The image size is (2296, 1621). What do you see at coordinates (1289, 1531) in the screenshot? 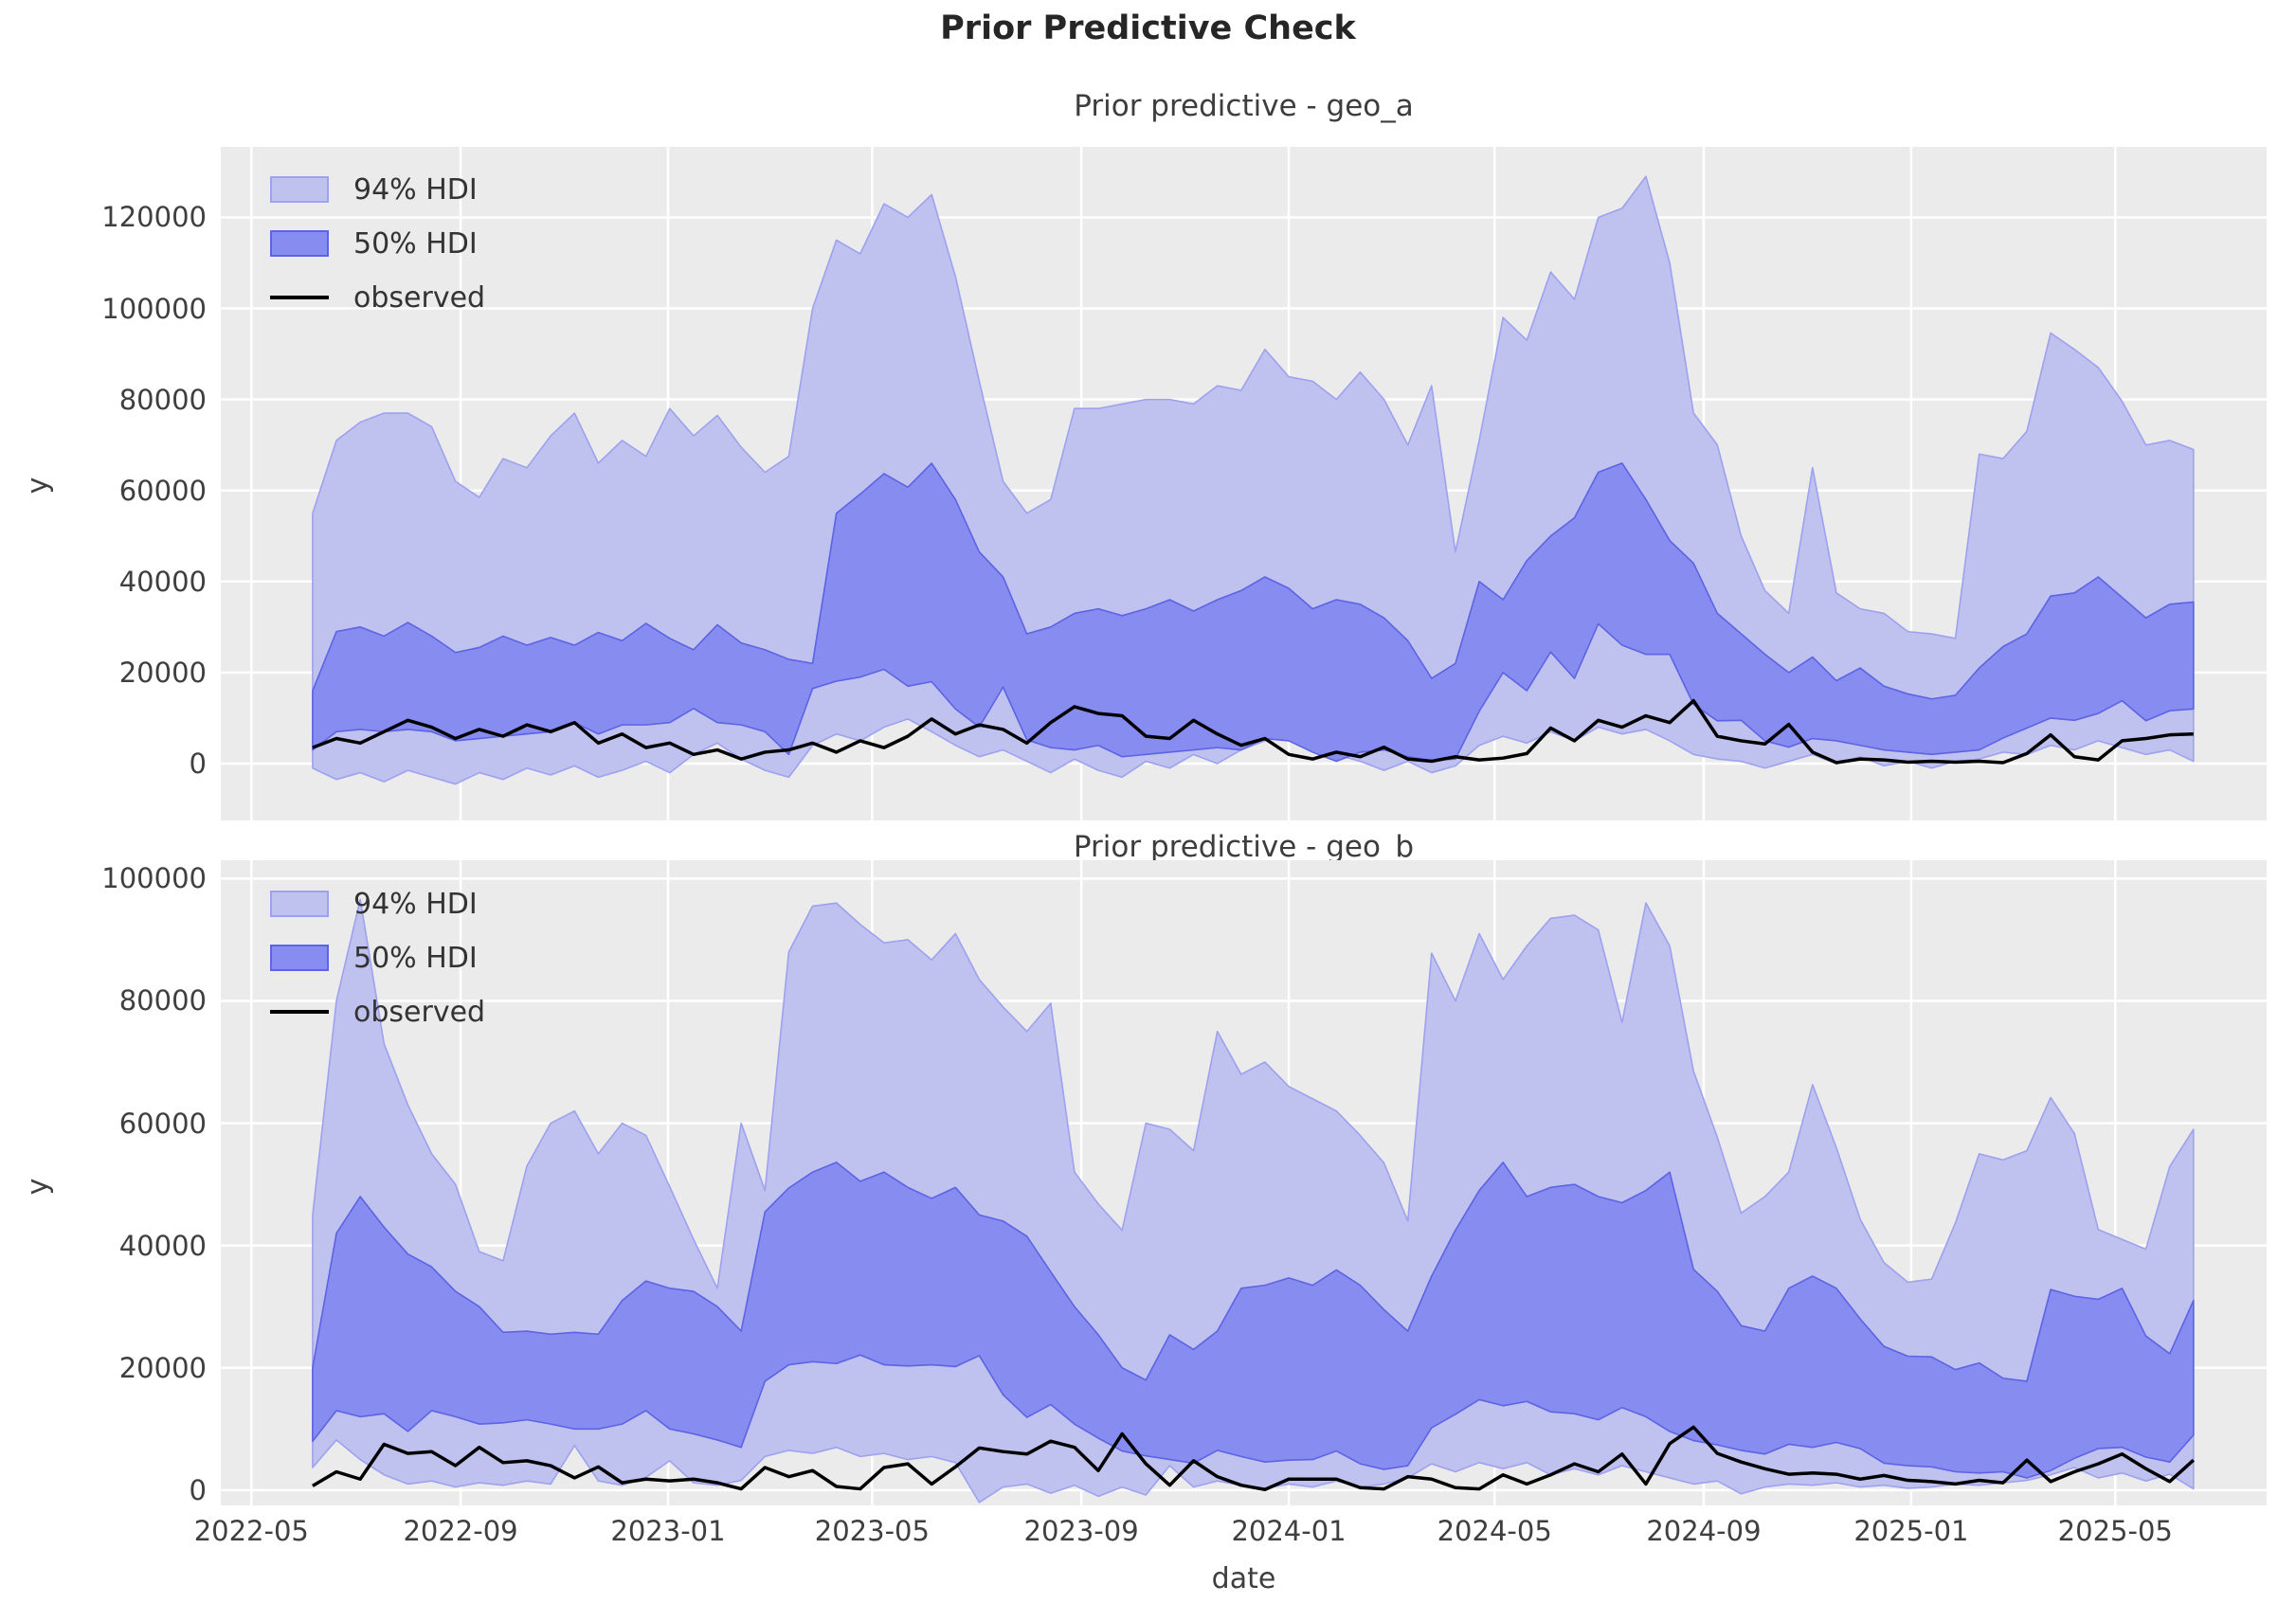
I see `x-tick-label: 2024-01` at bounding box center [1289, 1531].